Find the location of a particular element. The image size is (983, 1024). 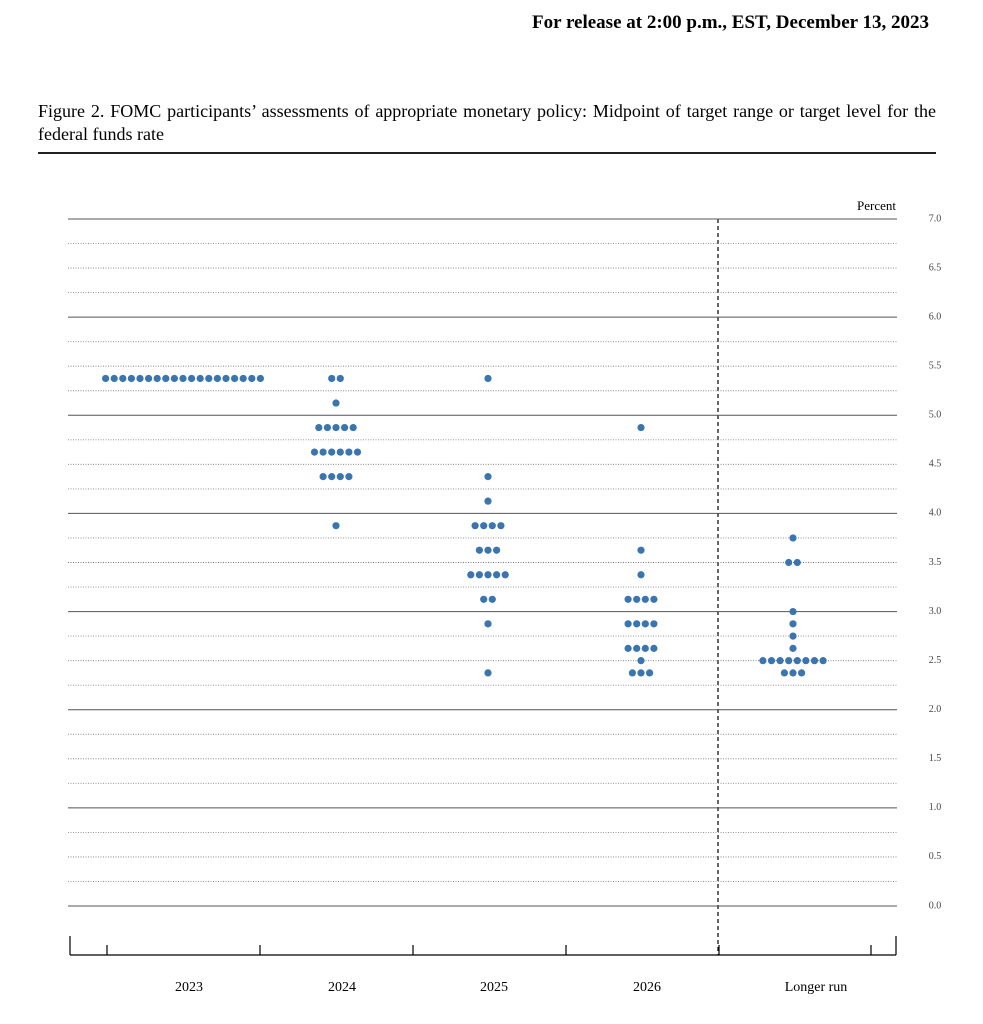

x-tick-label: 2025 is located at coordinates (494, 987).